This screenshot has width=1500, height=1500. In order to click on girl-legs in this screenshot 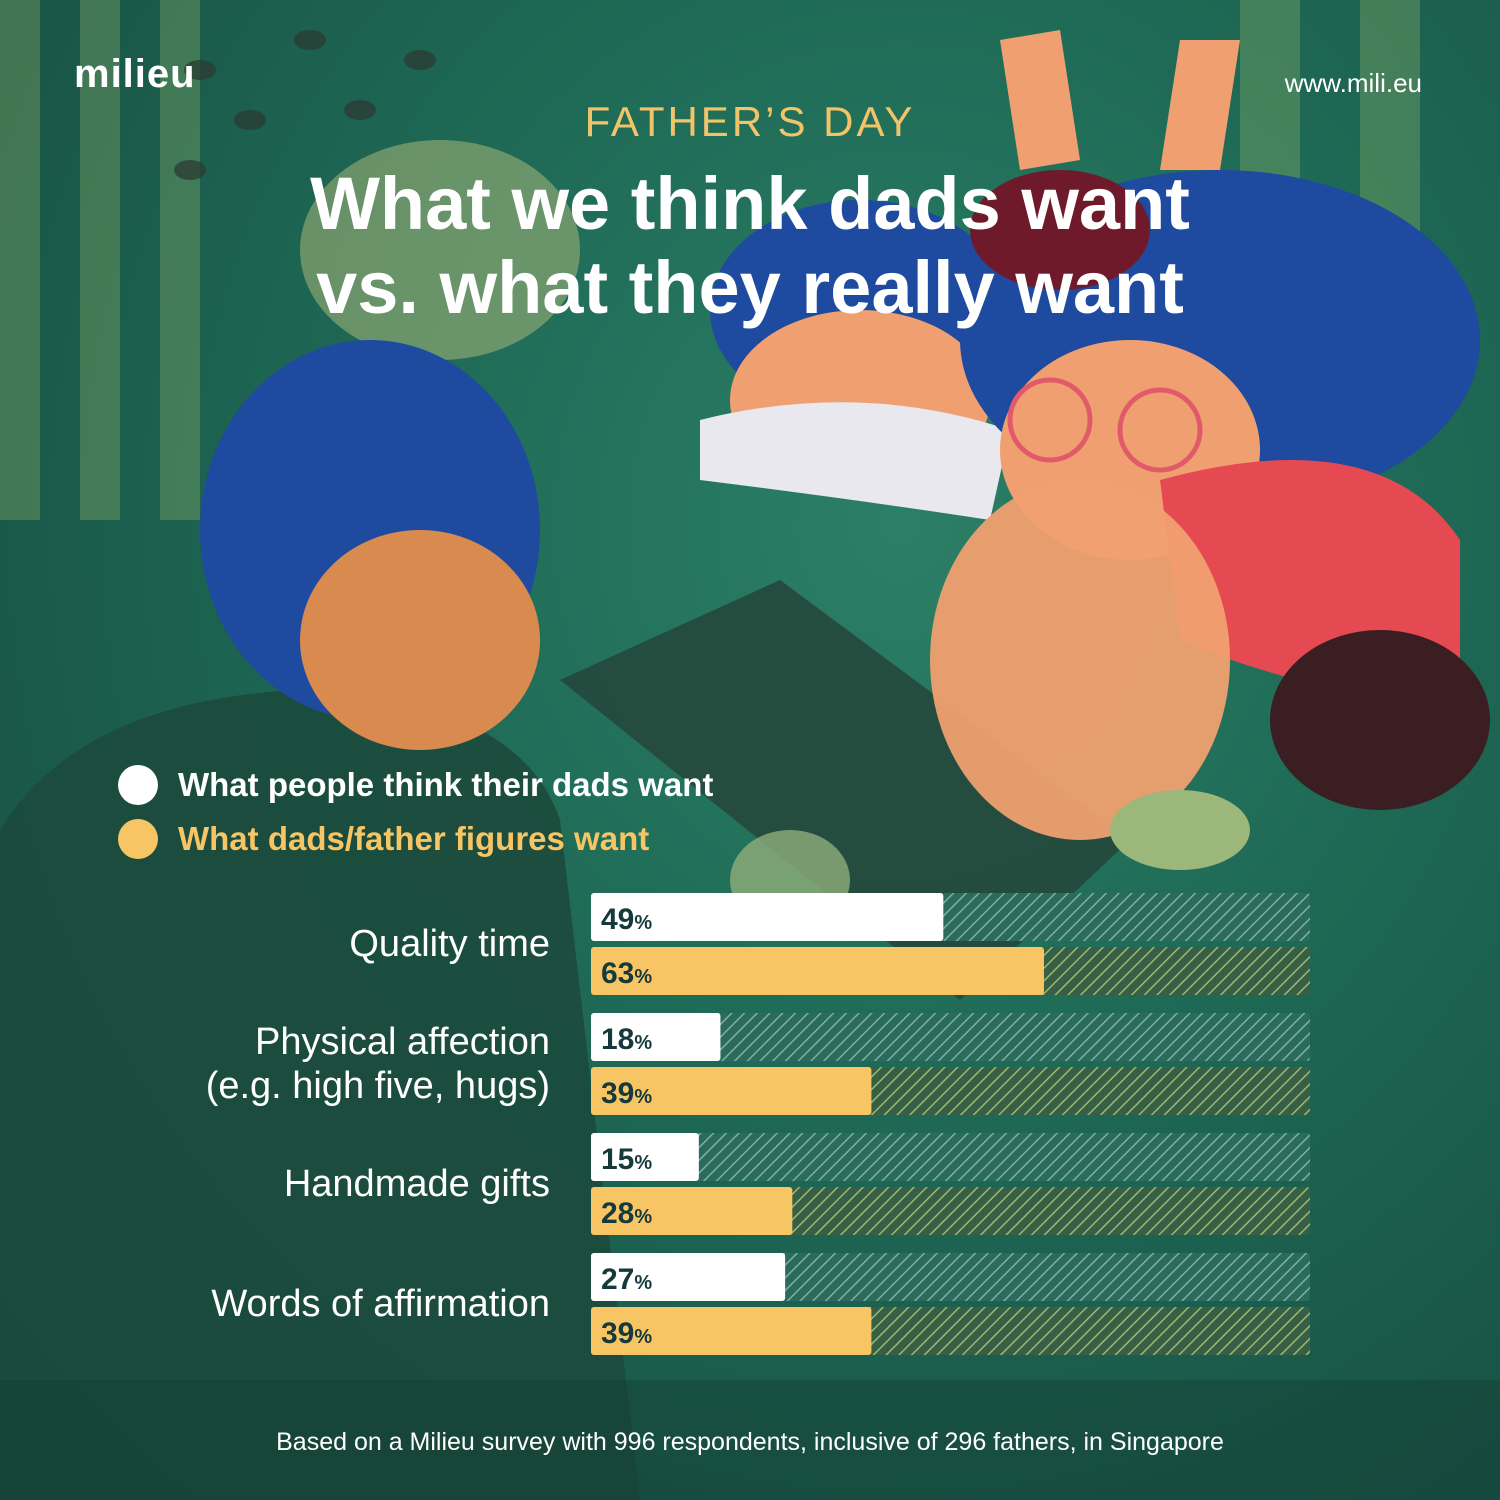, I will do `click(1080, 660)`.